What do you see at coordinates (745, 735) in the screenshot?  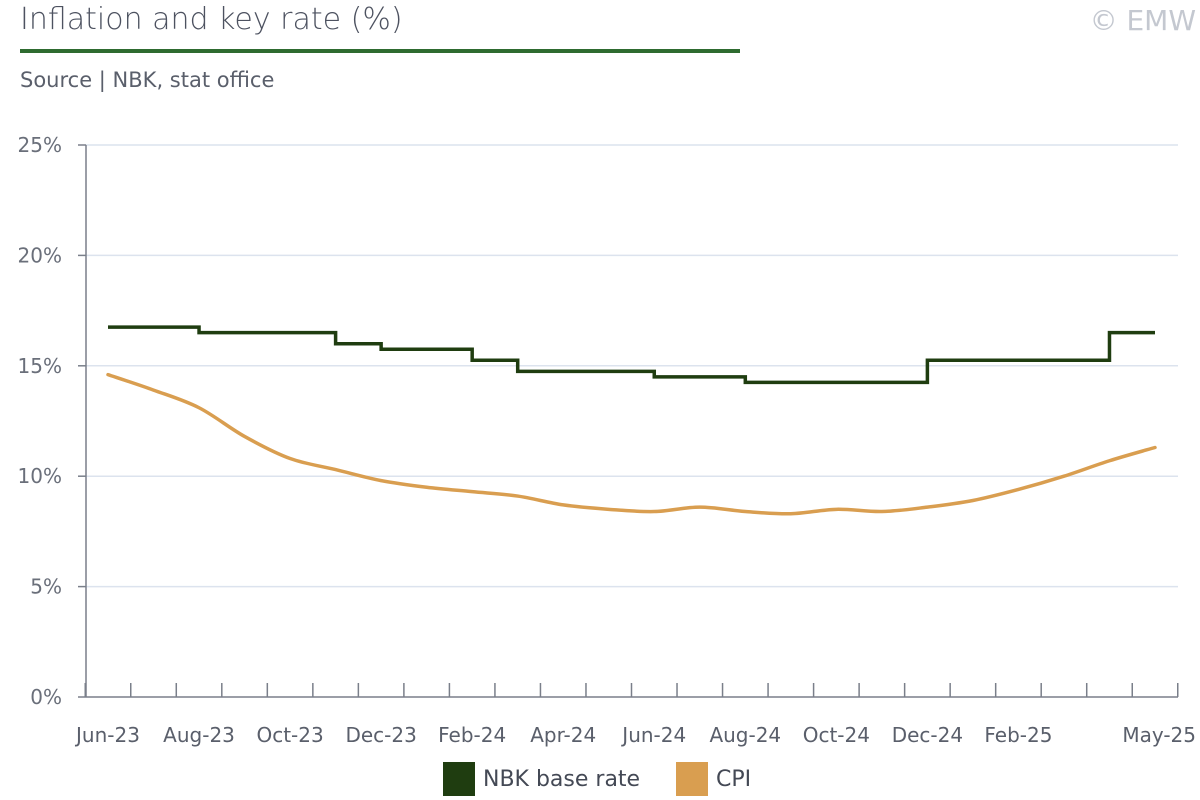 I see `x-tick-label: Aug-24` at bounding box center [745, 735].